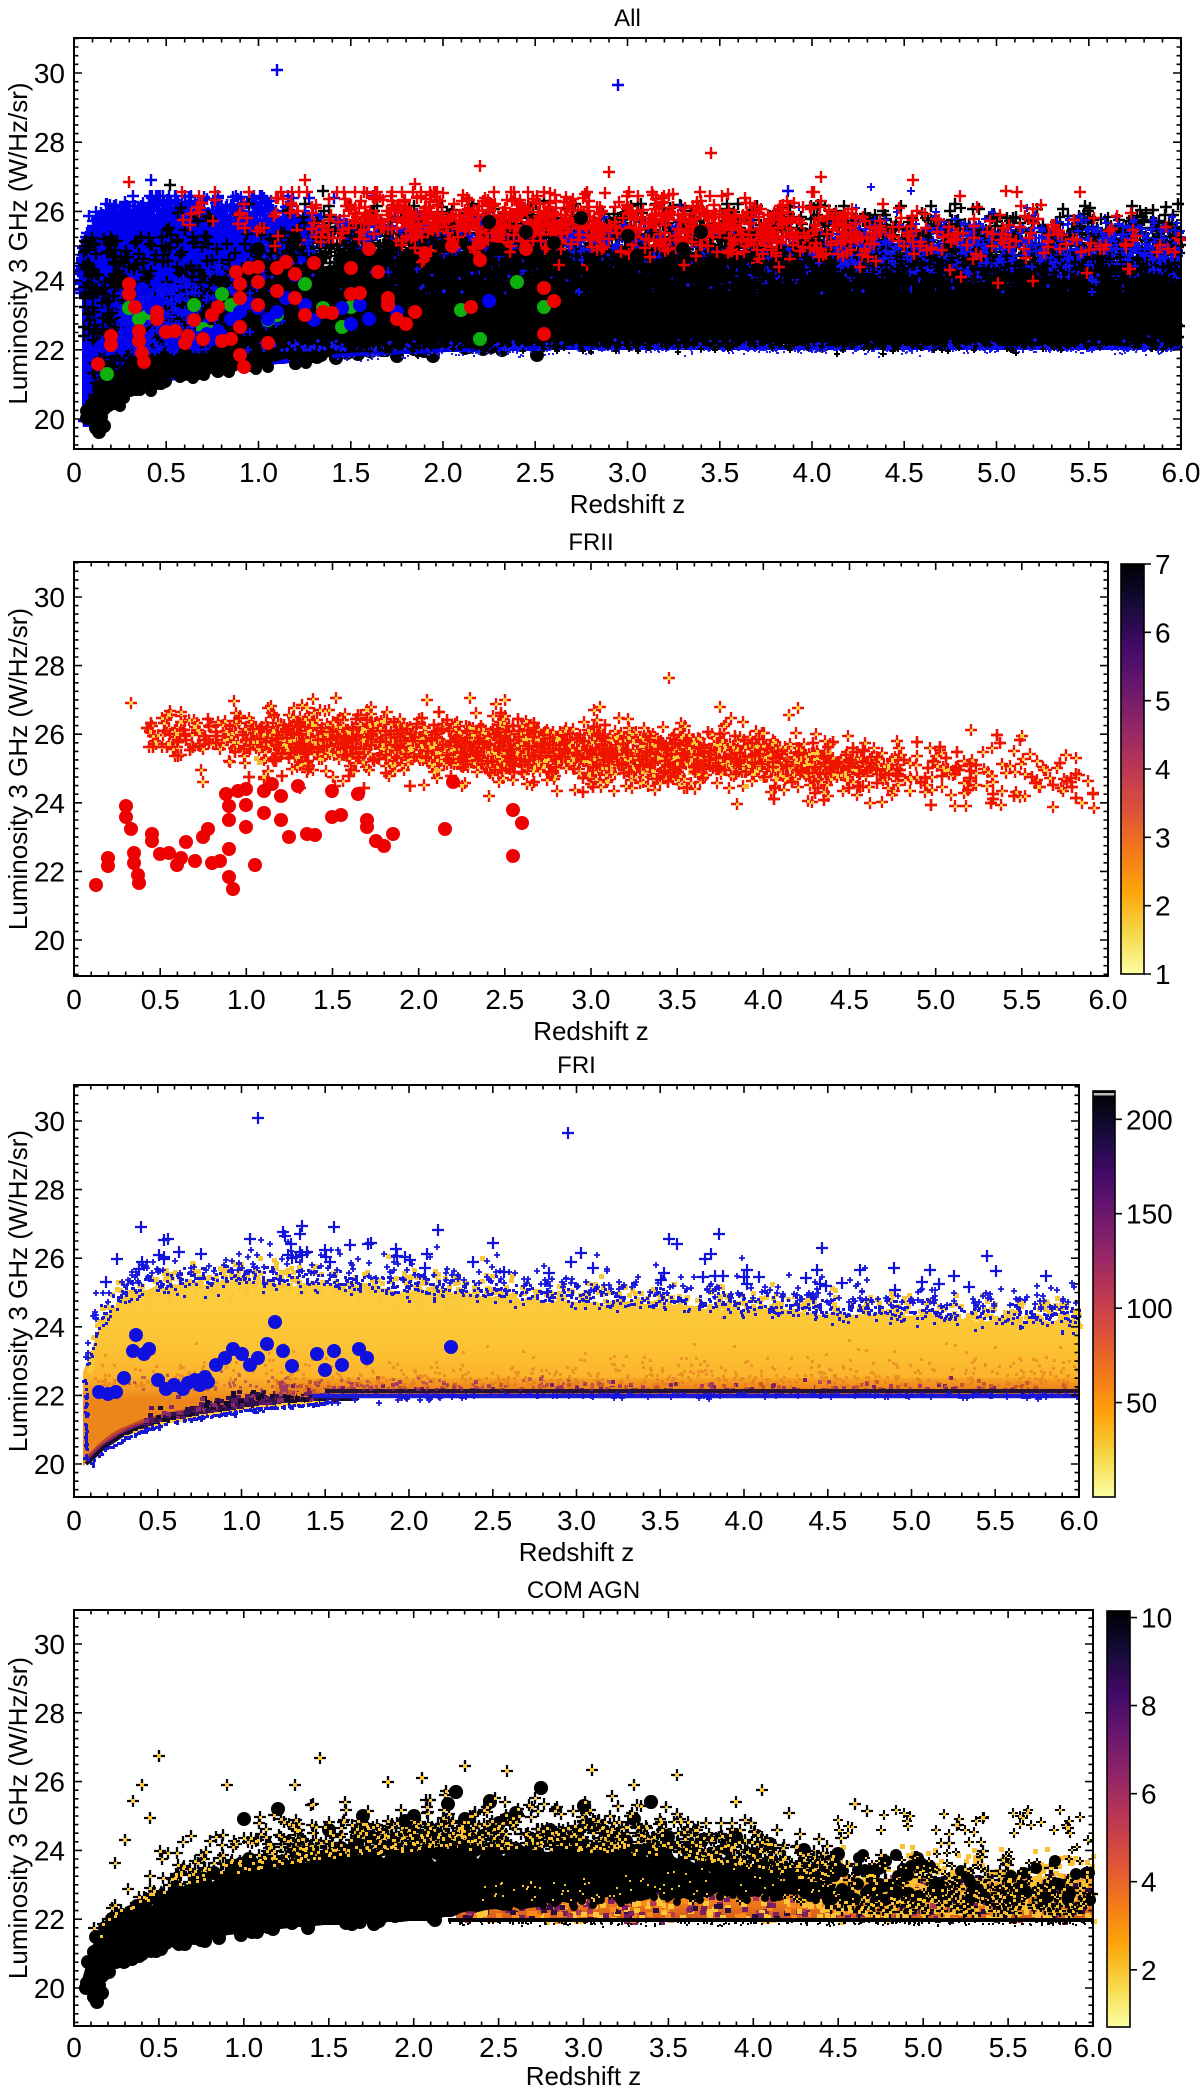  Describe the element at coordinates (1149, 1308) in the screenshot. I see `svg-text: 100` at that location.